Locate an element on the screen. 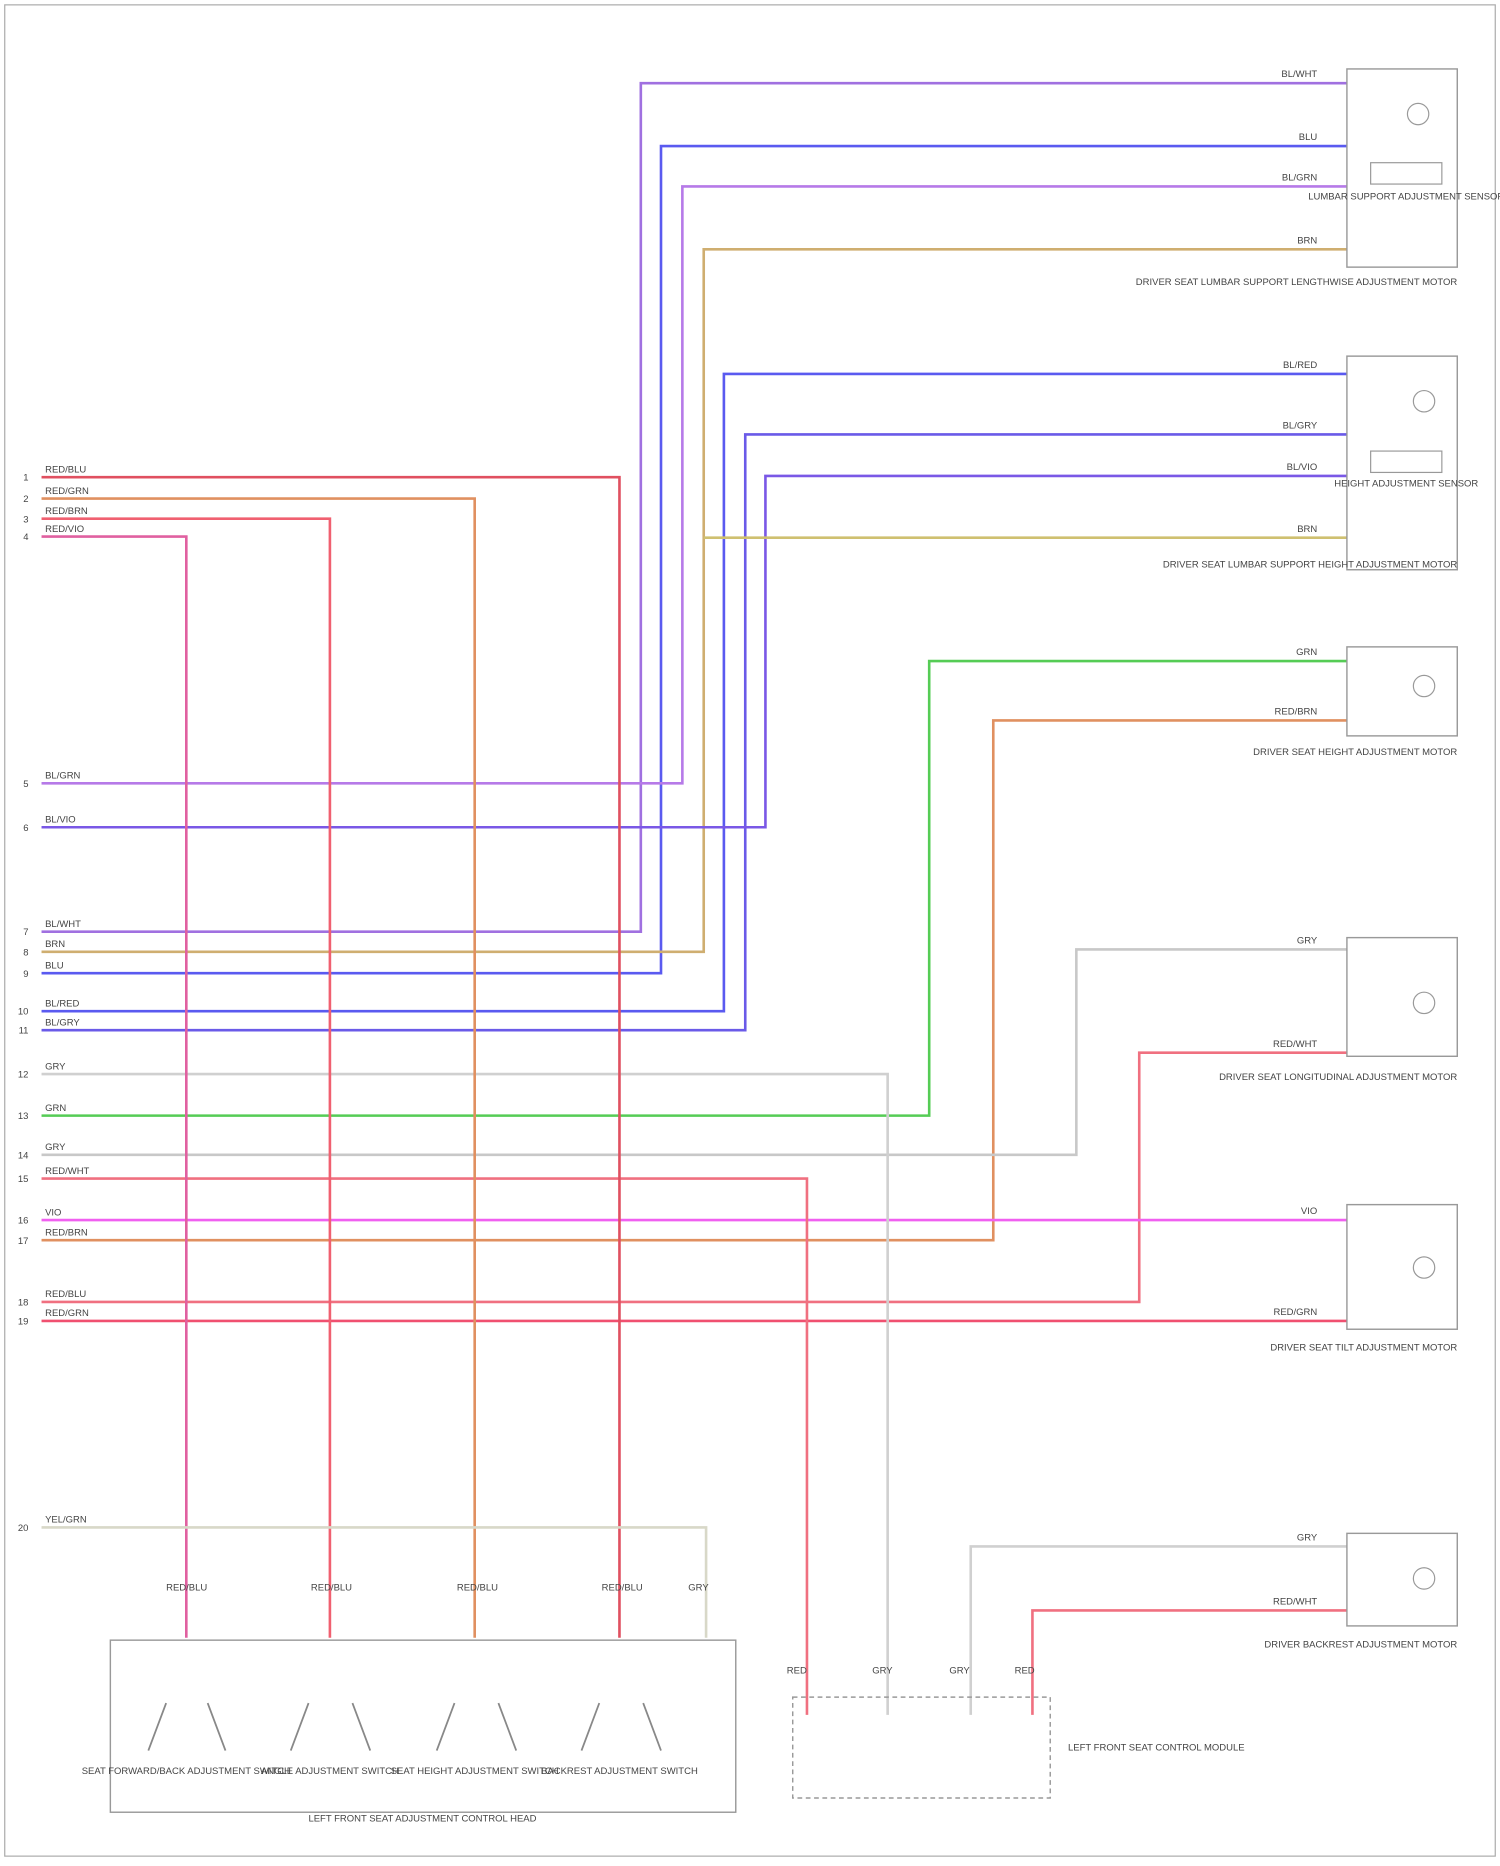 The height and width of the screenshot is (1866, 1500). pin-number: 6 is located at coordinates (25, 828).